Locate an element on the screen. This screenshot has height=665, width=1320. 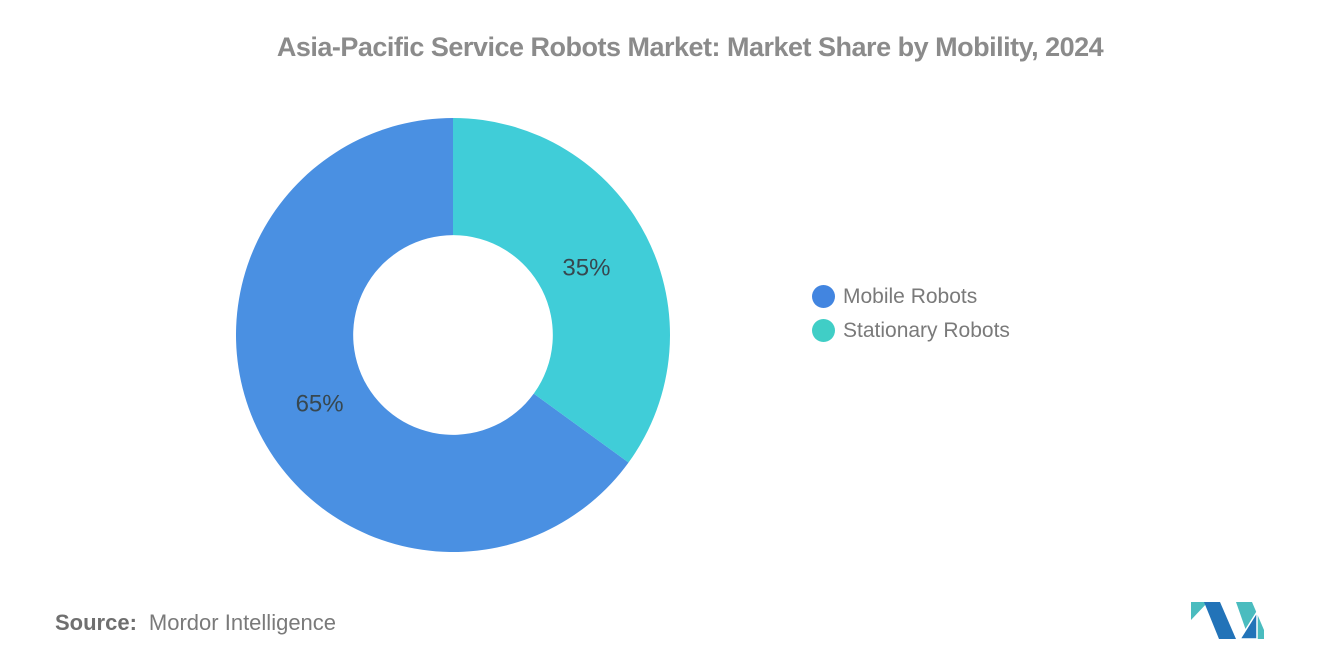
legend-item-mobile-robots: Mobile Robots is located at coordinates (911, 296).